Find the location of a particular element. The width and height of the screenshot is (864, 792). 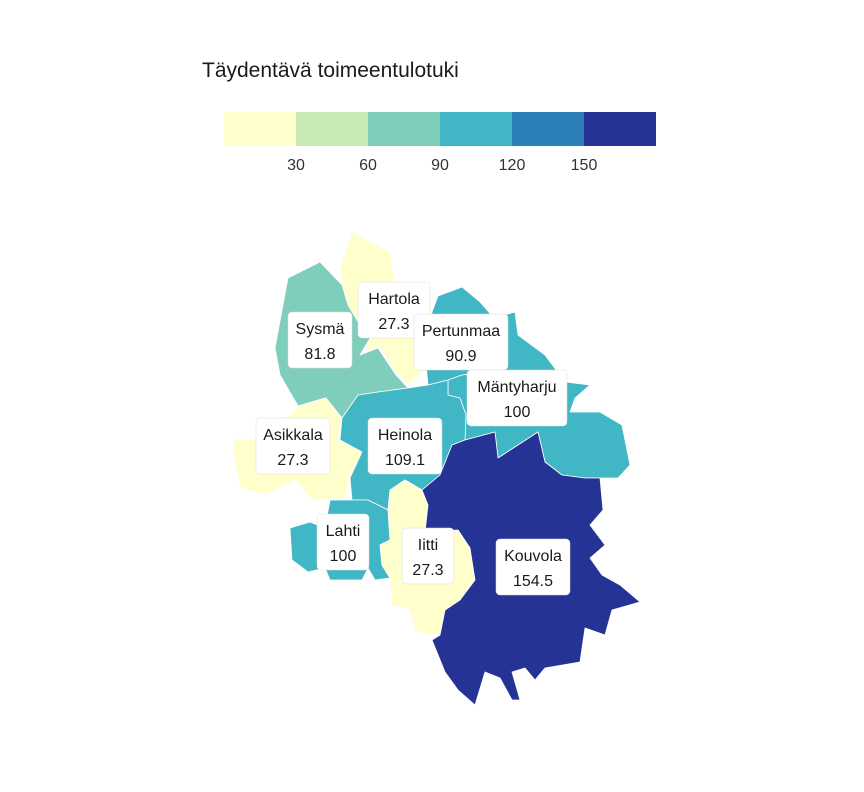

label-box-sysma is located at coordinates (320, 340).